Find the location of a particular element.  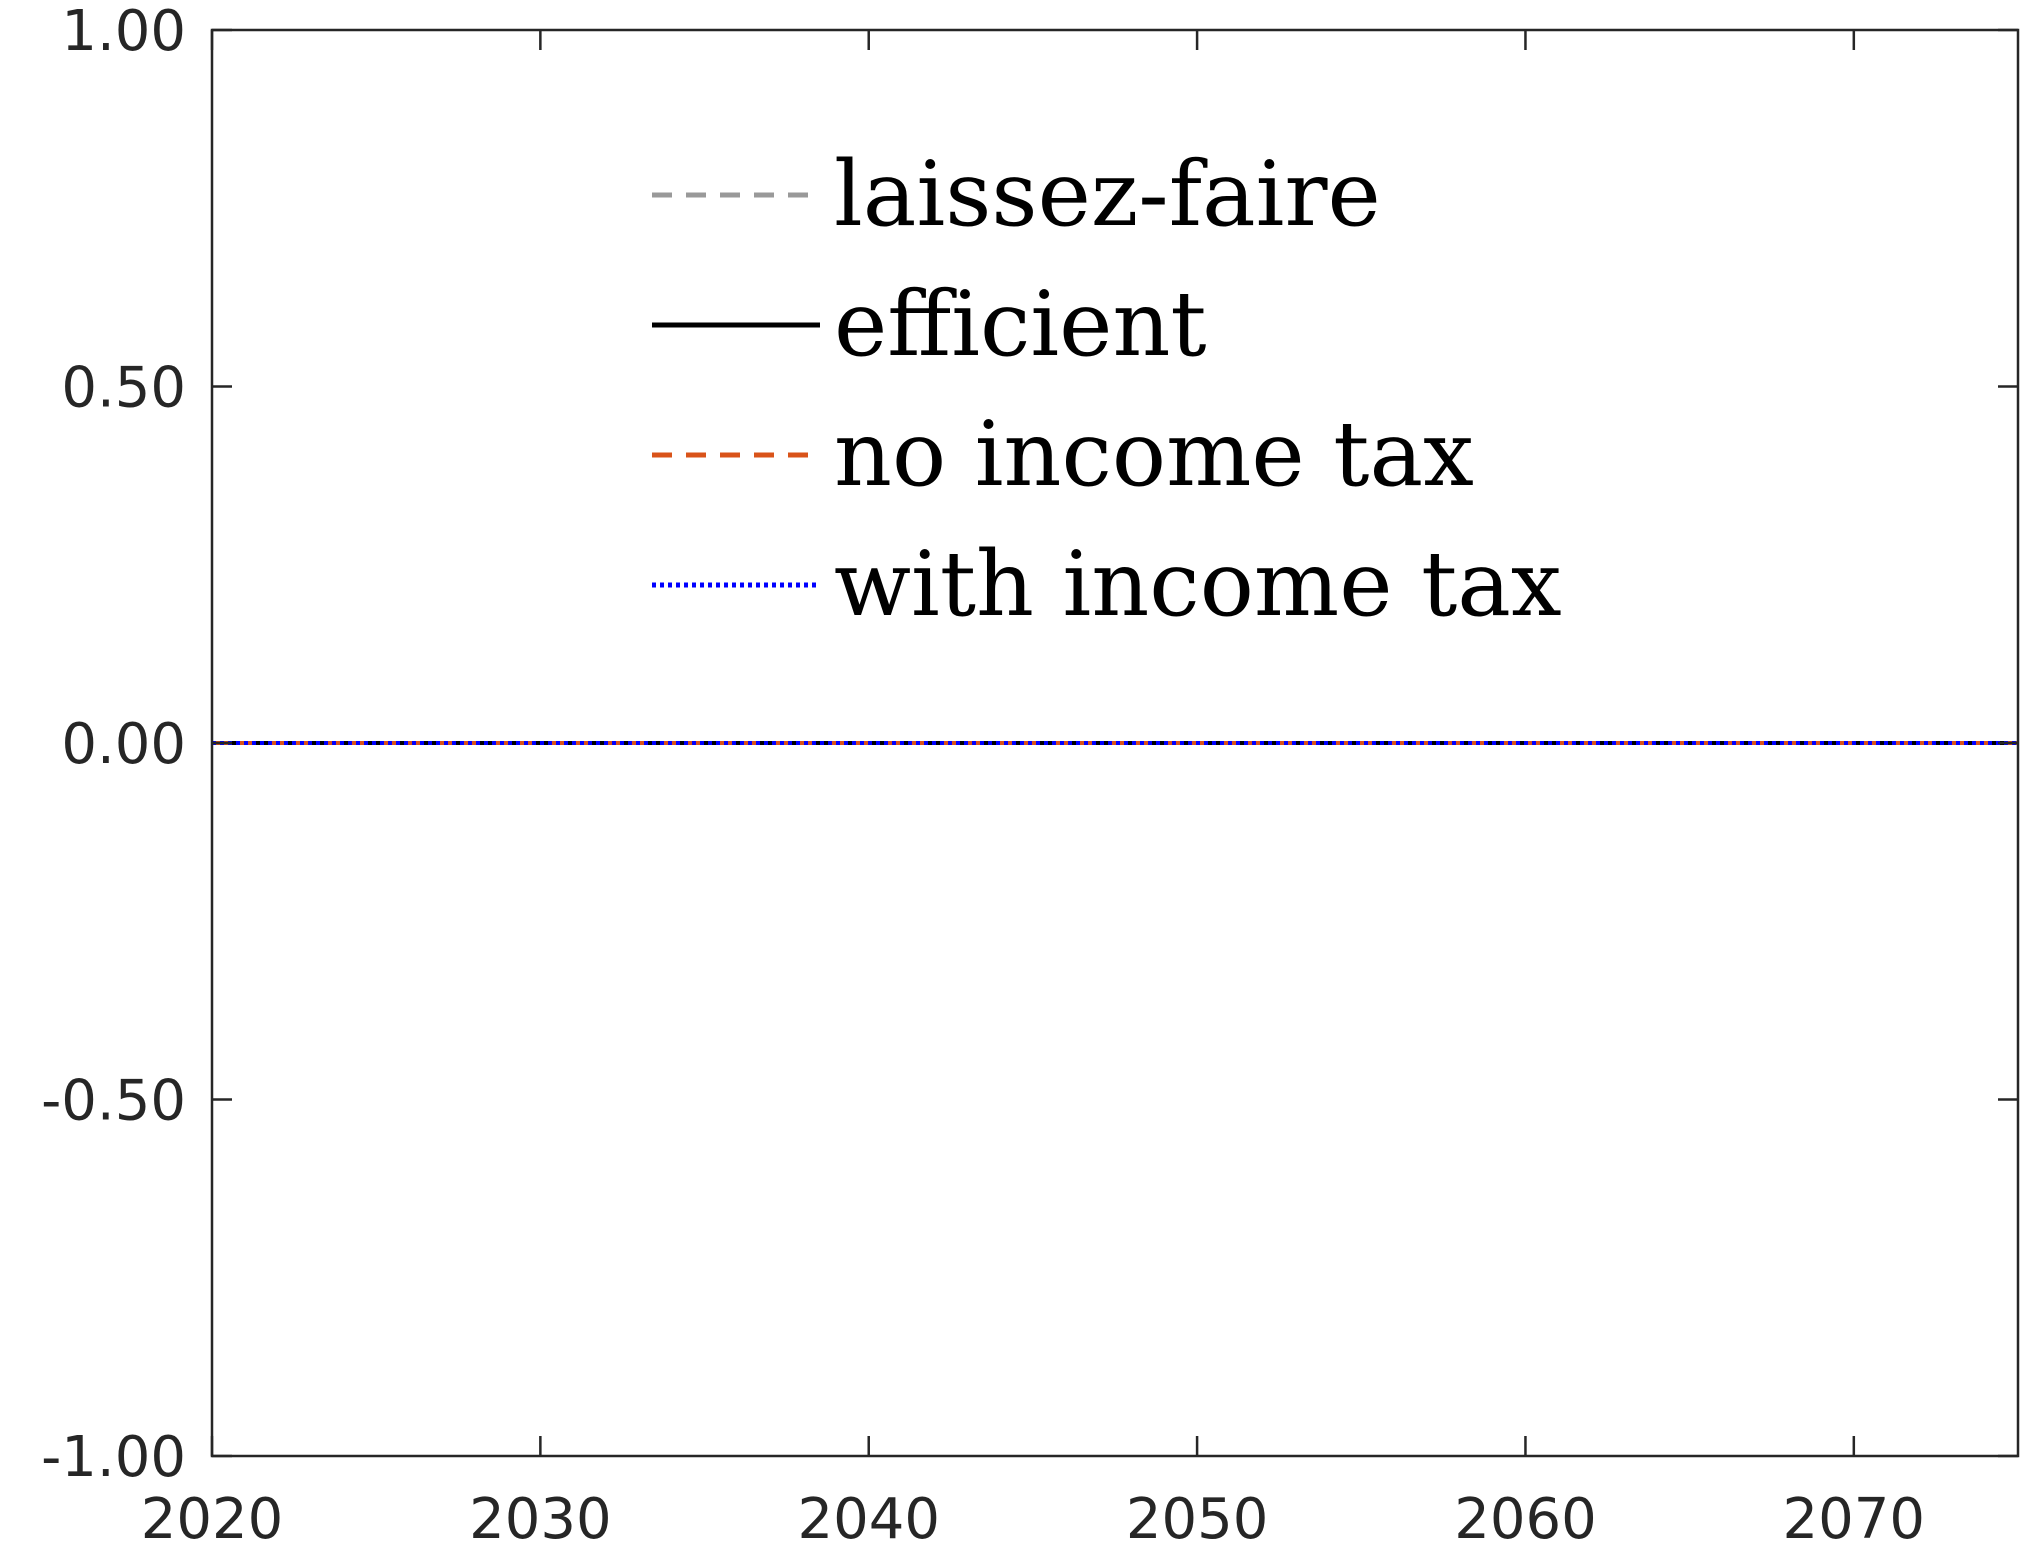

legend-label-laissez-faire: laissez-faire is located at coordinates (1107, 194).